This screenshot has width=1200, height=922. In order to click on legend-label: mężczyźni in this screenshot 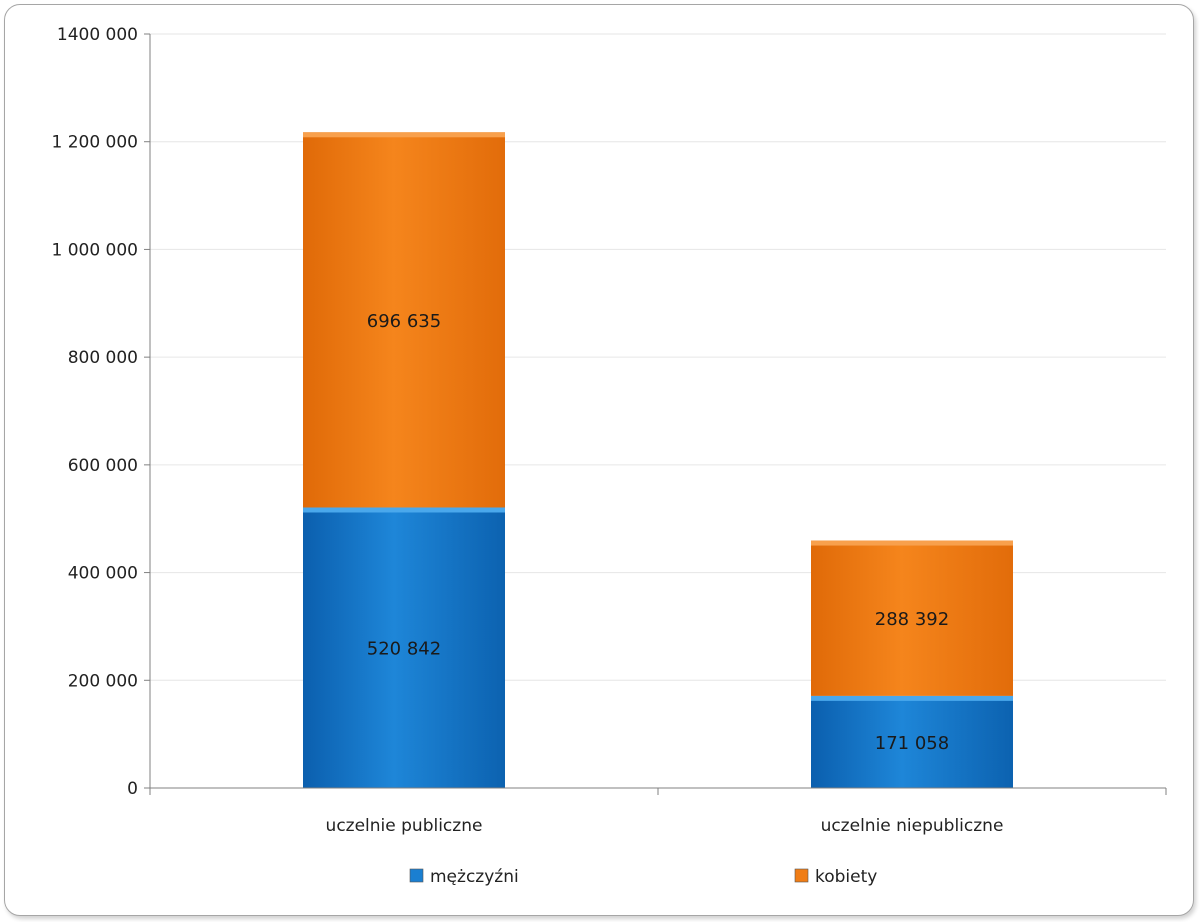, I will do `click(474, 877)`.